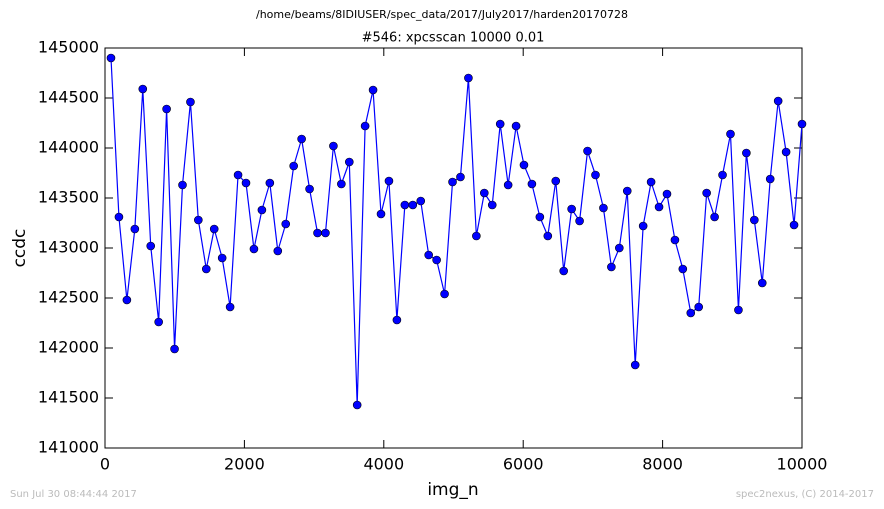 This screenshot has width=884, height=509. What do you see at coordinates (68, 147) in the screenshot?
I see `y-tick-label: 144000` at bounding box center [68, 147].